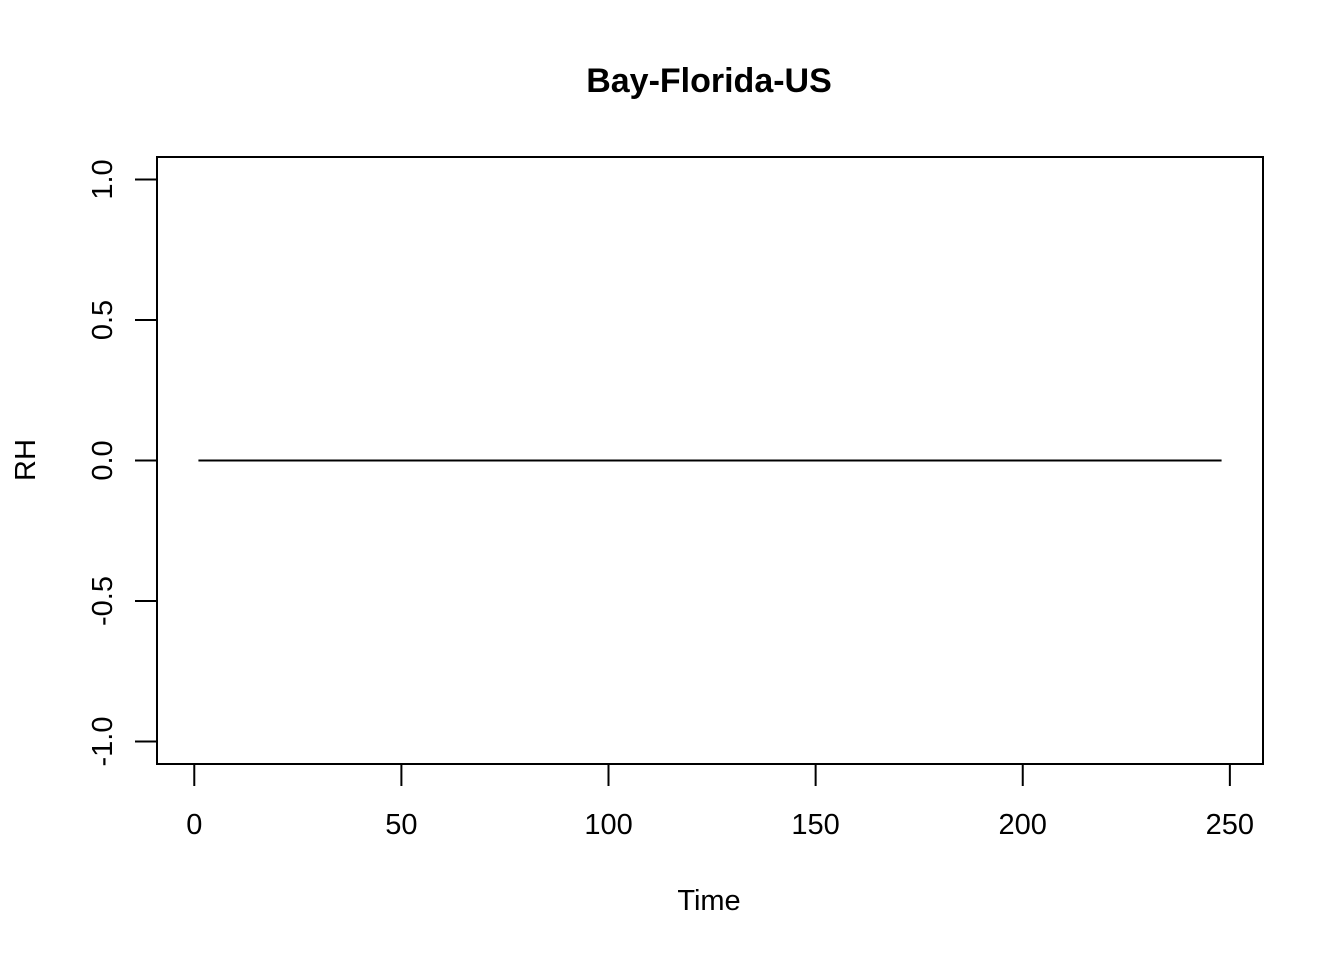  What do you see at coordinates (401, 825) in the screenshot?
I see `x-tick-label: 50` at bounding box center [401, 825].